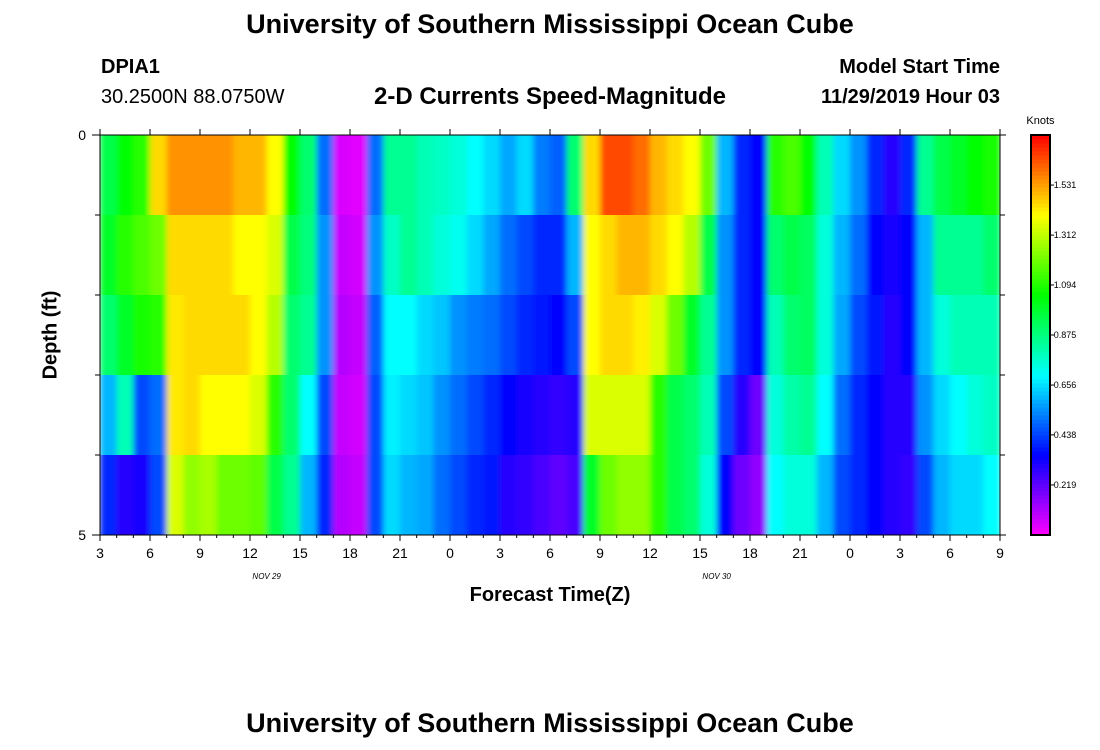  Describe the element at coordinates (550, 553) in the screenshot. I see `x-tick-label: 6` at that location.